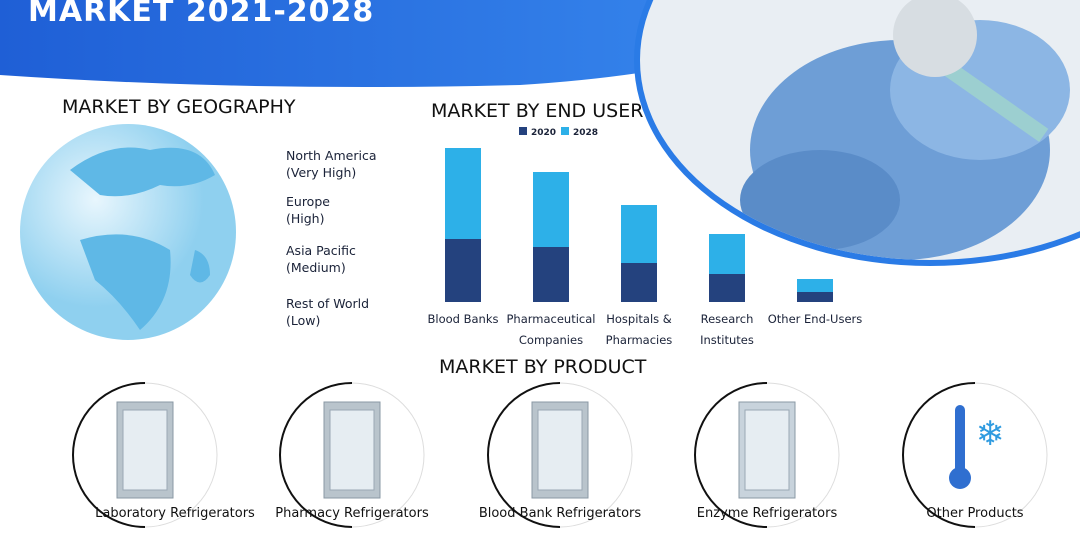 This screenshot has height=540, width=1080. Describe the element at coordinates (303, 320) in the screenshot. I see `region-label: (Low)` at that location.